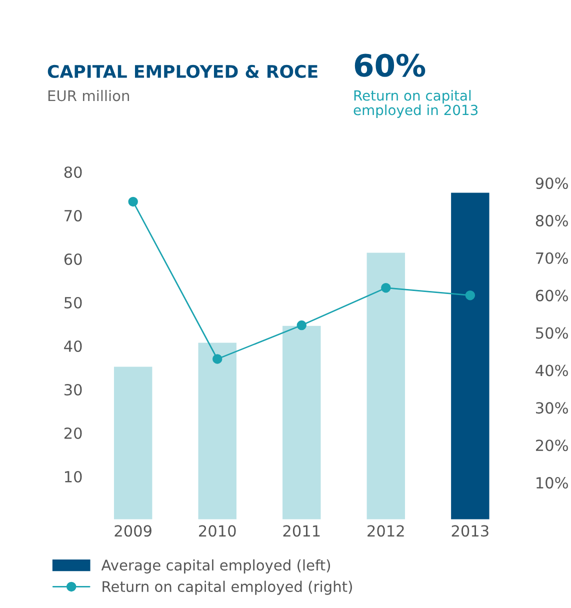 This screenshot has width=571, height=608. I want to click on y-tick-label: 80, so click(73, 172).